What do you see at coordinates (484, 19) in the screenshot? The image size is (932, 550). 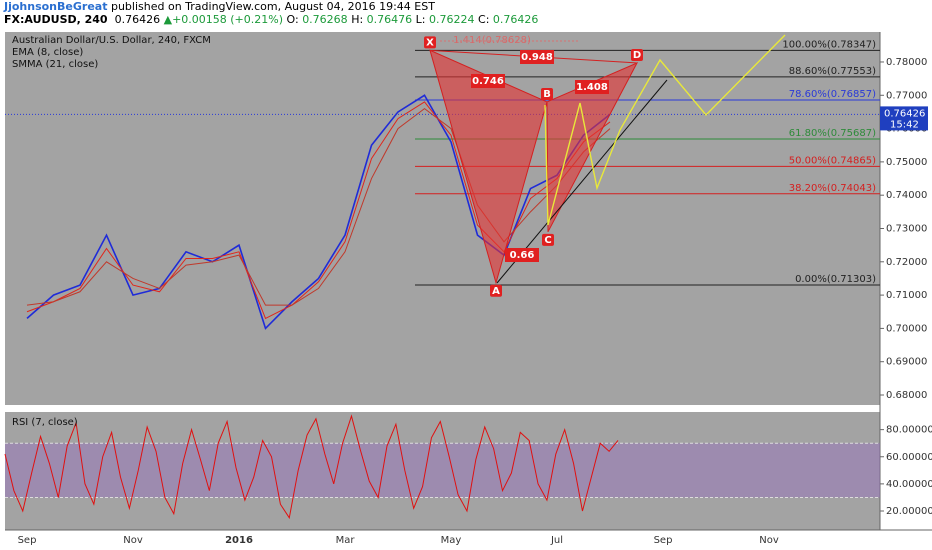 I see `ohlc-label: C:` at bounding box center [484, 19].